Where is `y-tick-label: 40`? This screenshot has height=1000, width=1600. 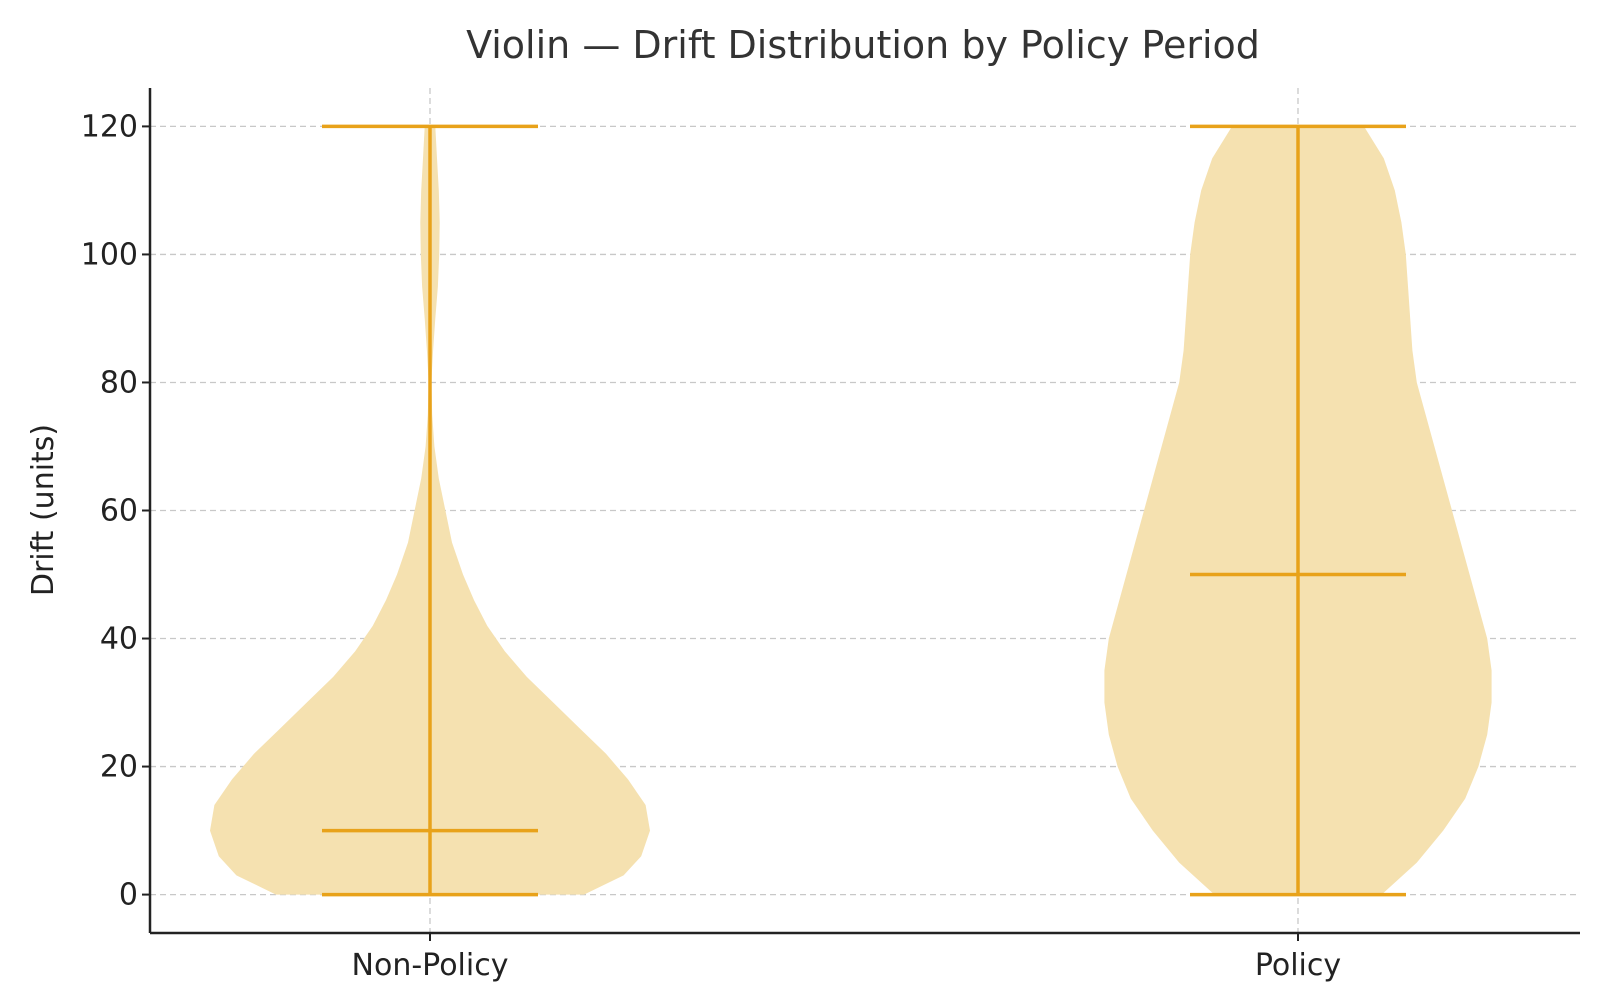 y-tick-label: 40 is located at coordinates (119, 639).